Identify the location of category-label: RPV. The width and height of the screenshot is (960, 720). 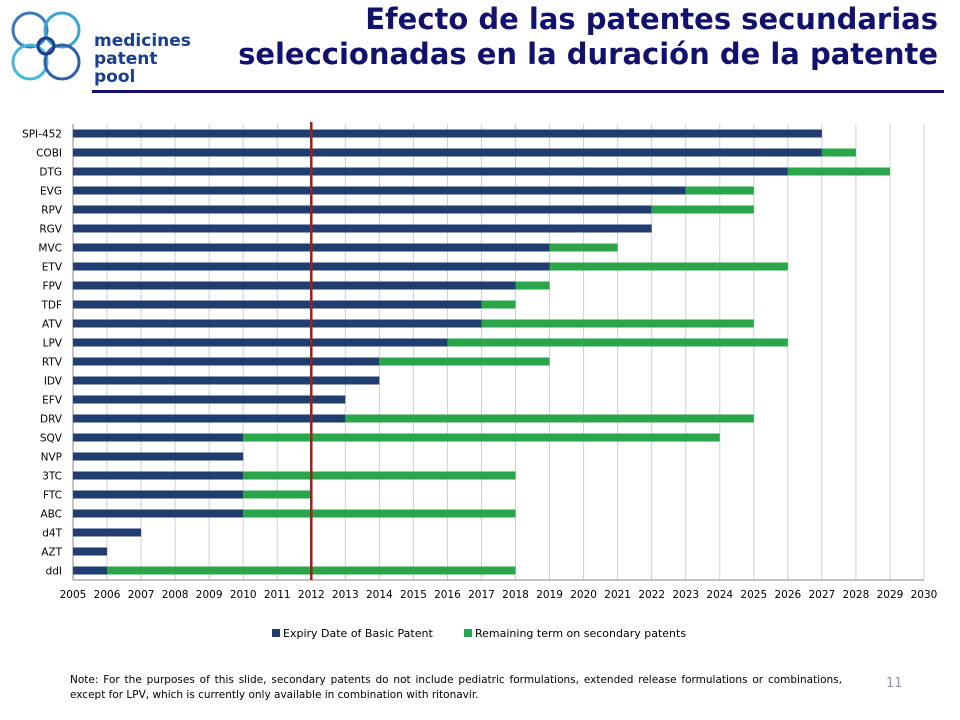
(52, 211).